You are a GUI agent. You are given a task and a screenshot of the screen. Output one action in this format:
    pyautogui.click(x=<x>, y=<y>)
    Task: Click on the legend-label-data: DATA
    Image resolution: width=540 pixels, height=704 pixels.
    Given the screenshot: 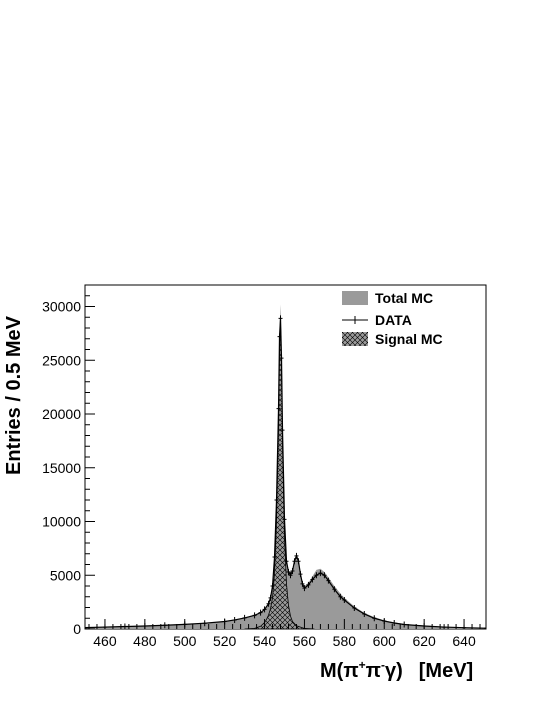 What is the action you would take?
    pyautogui.click(x=393, y=320)
    